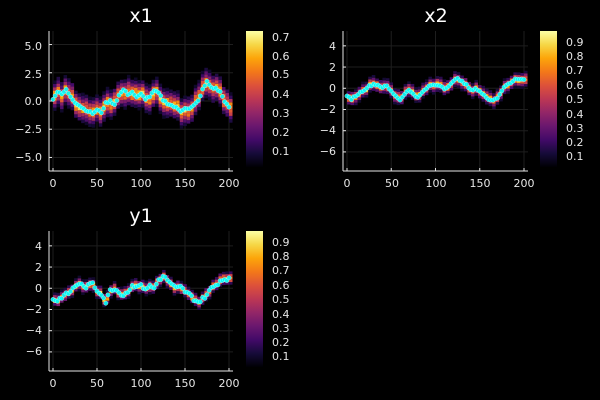  Describe the element at coordinates (28, 129) in the screenshot. I see `y-tick: −2.5` at that location.